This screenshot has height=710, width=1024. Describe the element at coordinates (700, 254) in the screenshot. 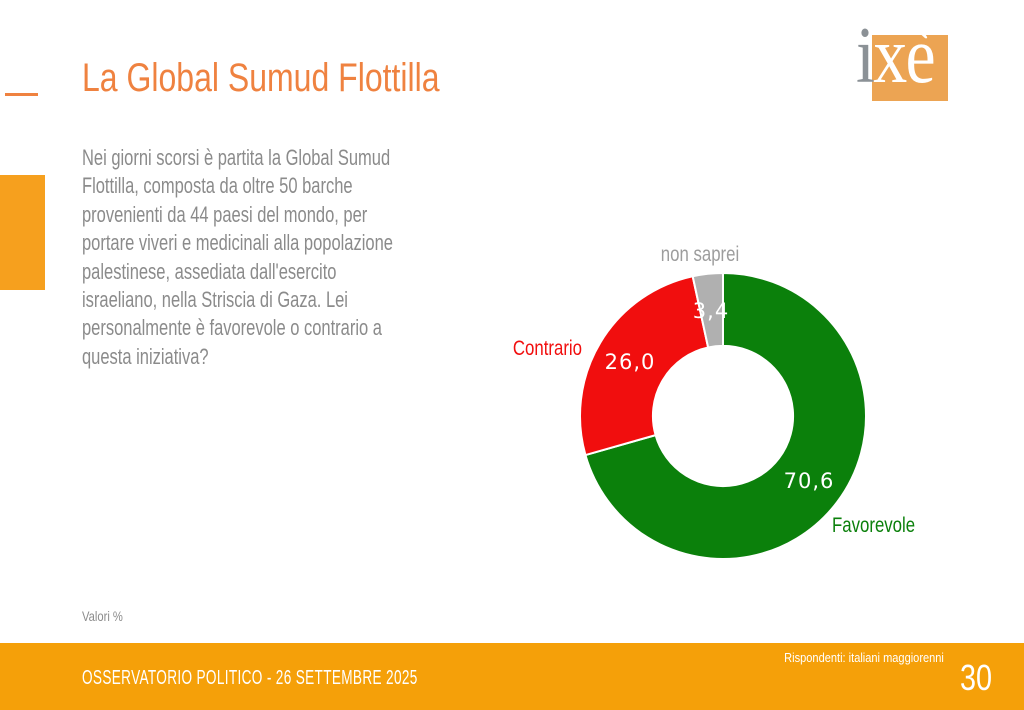

I see `segment-label-non-saprei: non saprei` at that location.